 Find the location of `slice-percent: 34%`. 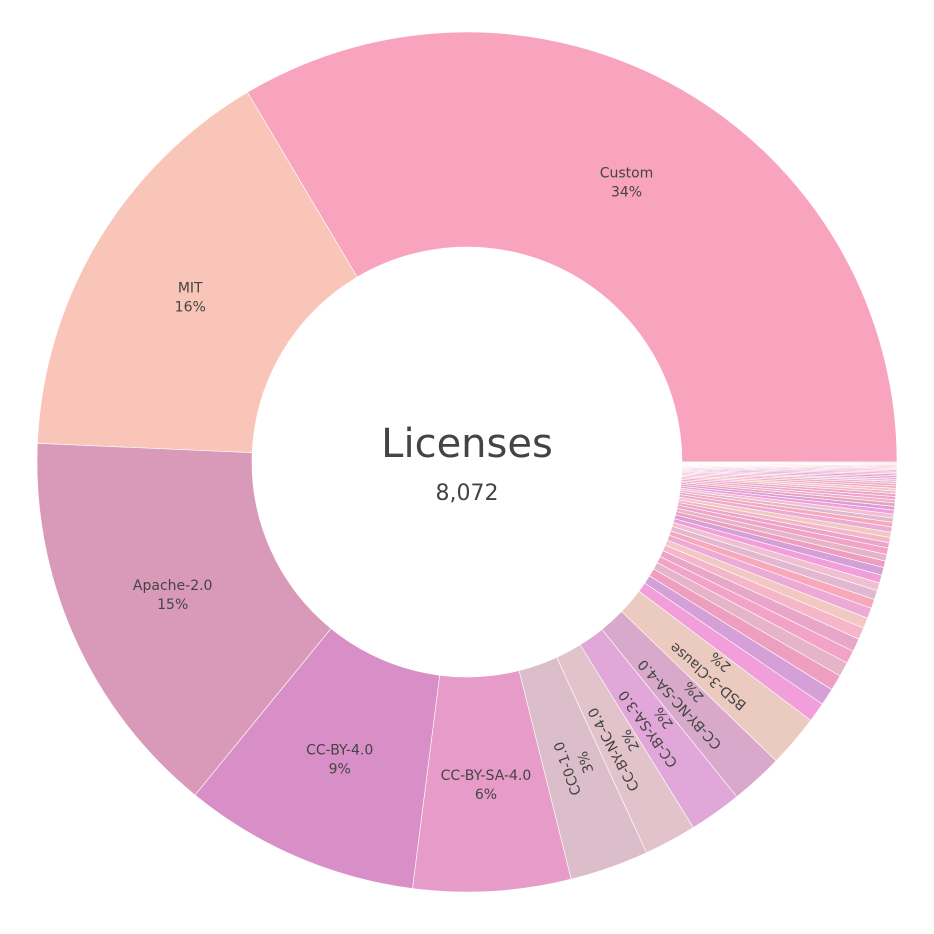

slice-percent: 34% is located at coordinates (626, 193).